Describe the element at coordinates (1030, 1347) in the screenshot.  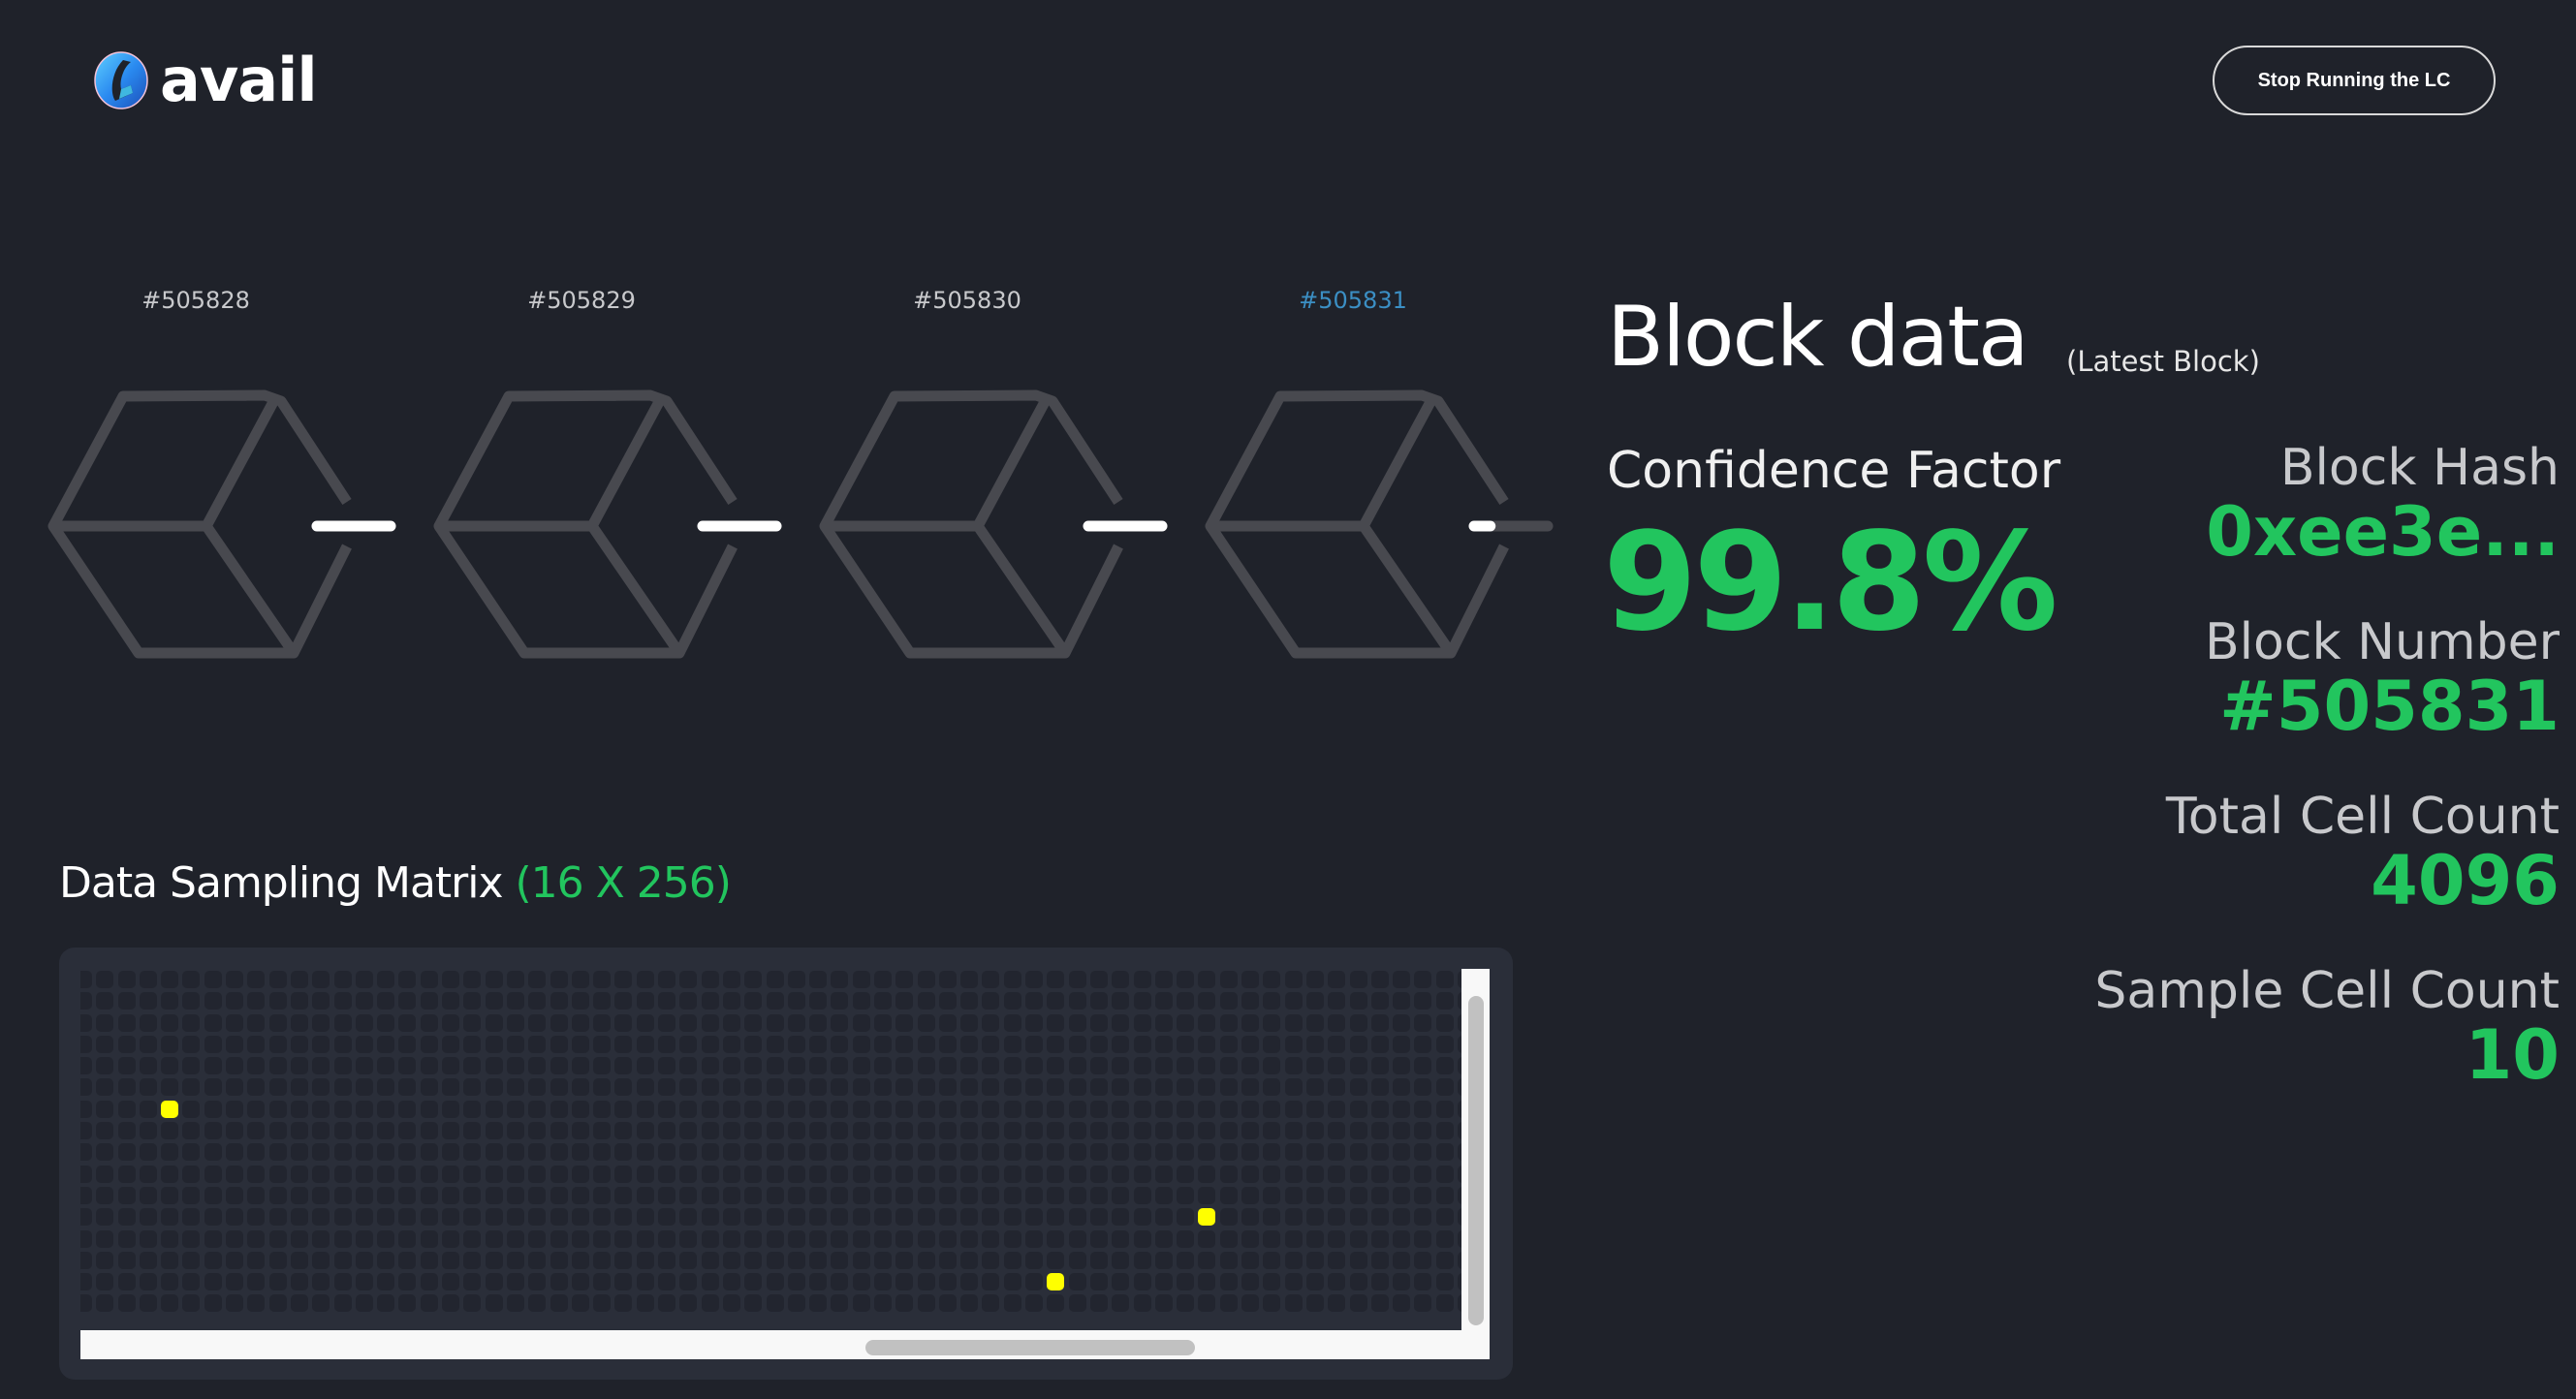
I see `horizontal-scrollbar` at that location.